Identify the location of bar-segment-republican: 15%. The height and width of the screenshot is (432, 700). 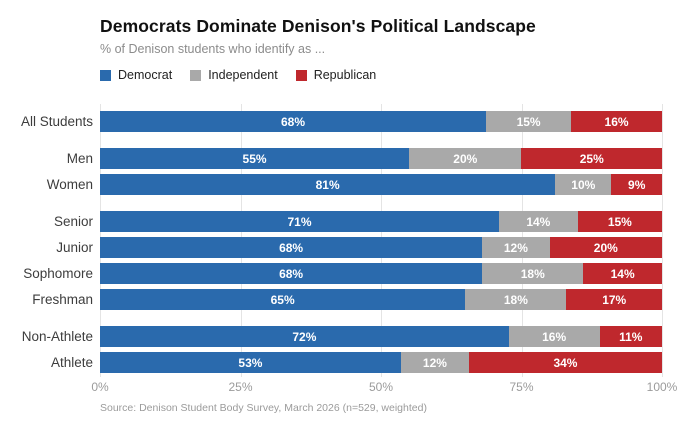
(619, 221).